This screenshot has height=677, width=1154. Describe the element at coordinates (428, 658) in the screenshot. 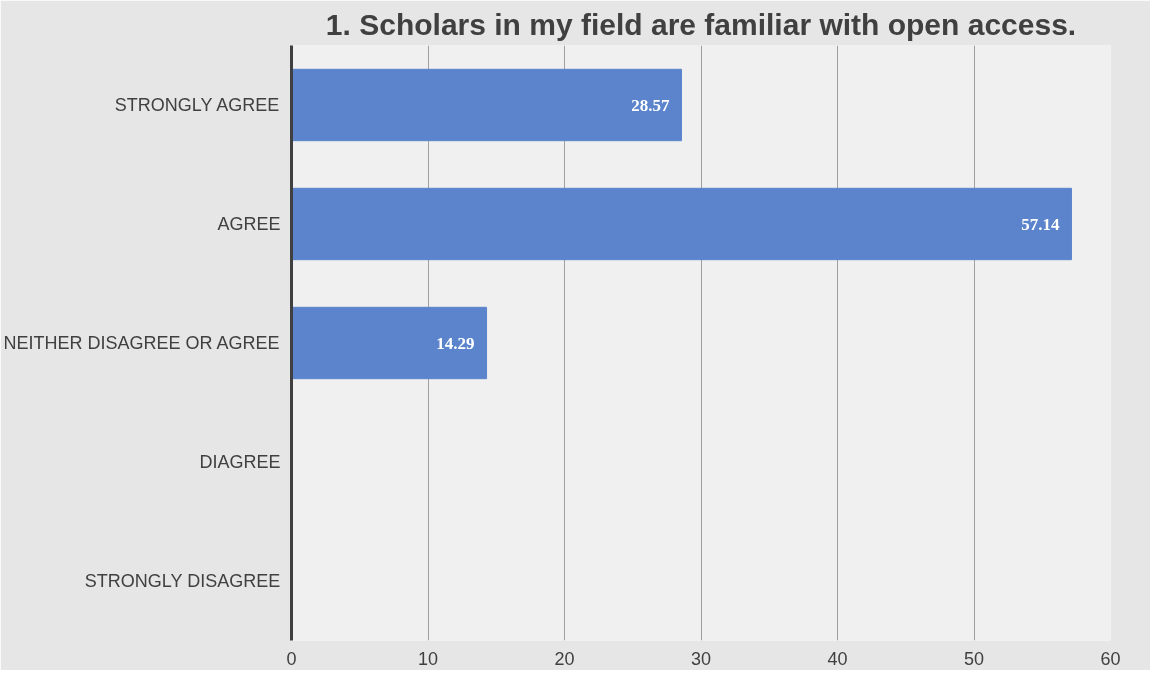

I see `x-tick-label: 10` at that location.